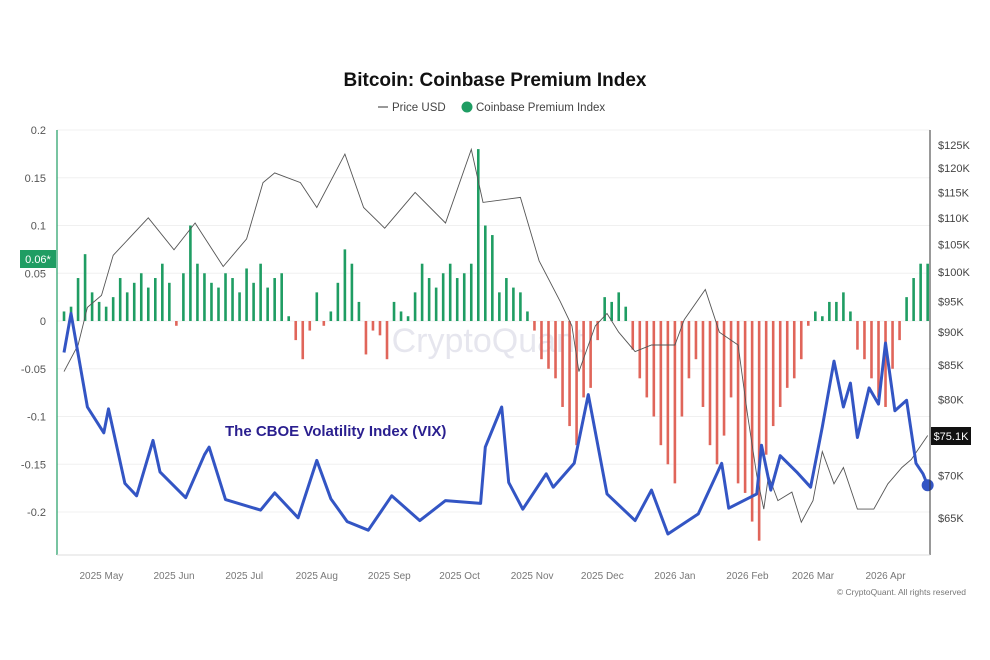 The height and width of the screenshot is (660, 990). What do you see at coordinates (813, 576) in the screenshot?
I see `x-tick-label: 2026 Mar` at bounding box center [813, 576].